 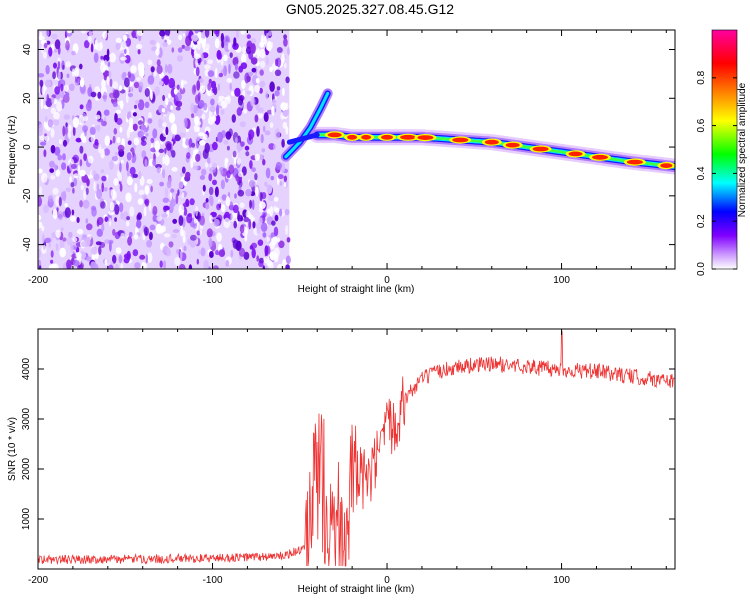 I want to click on spectrogram-x-label: Height of straight line (km), so click(x=356, y=289).